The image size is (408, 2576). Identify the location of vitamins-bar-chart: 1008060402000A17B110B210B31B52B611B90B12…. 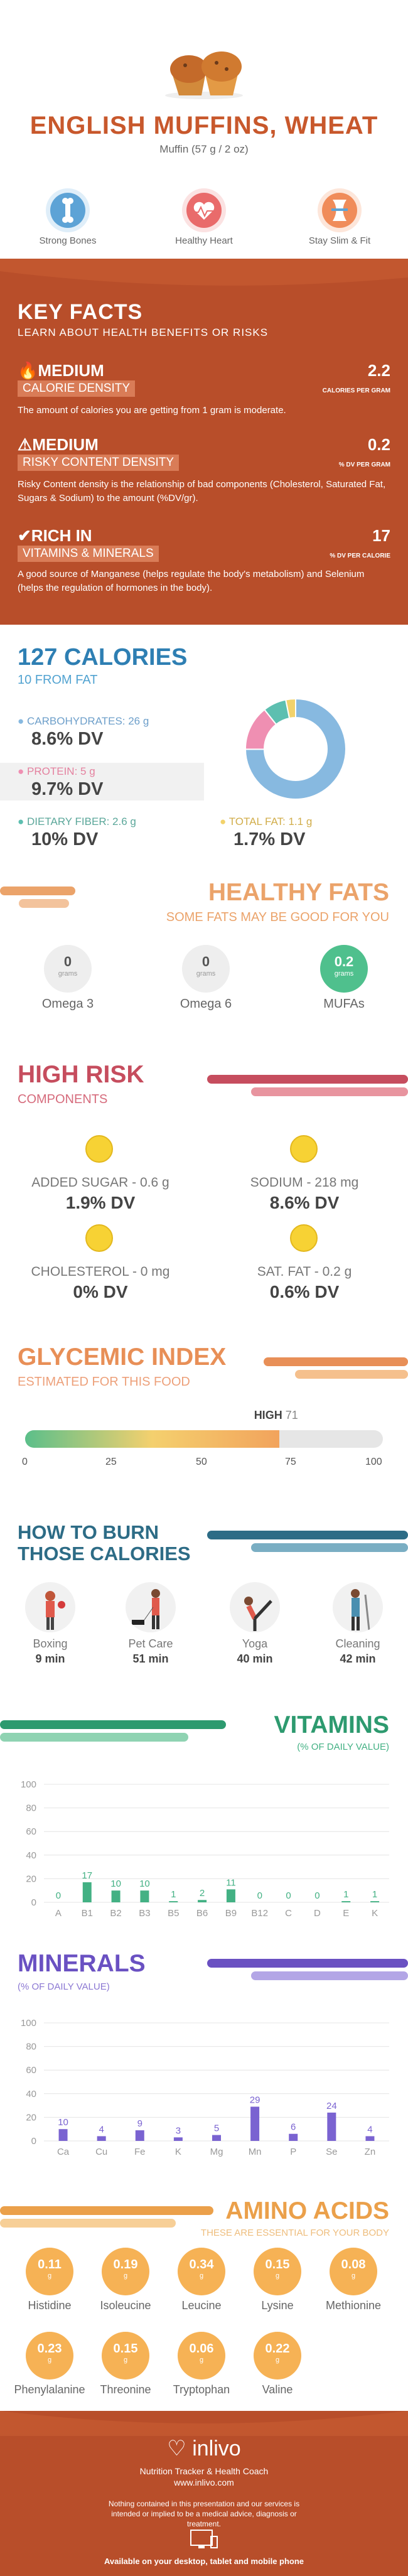
(205, 1849).